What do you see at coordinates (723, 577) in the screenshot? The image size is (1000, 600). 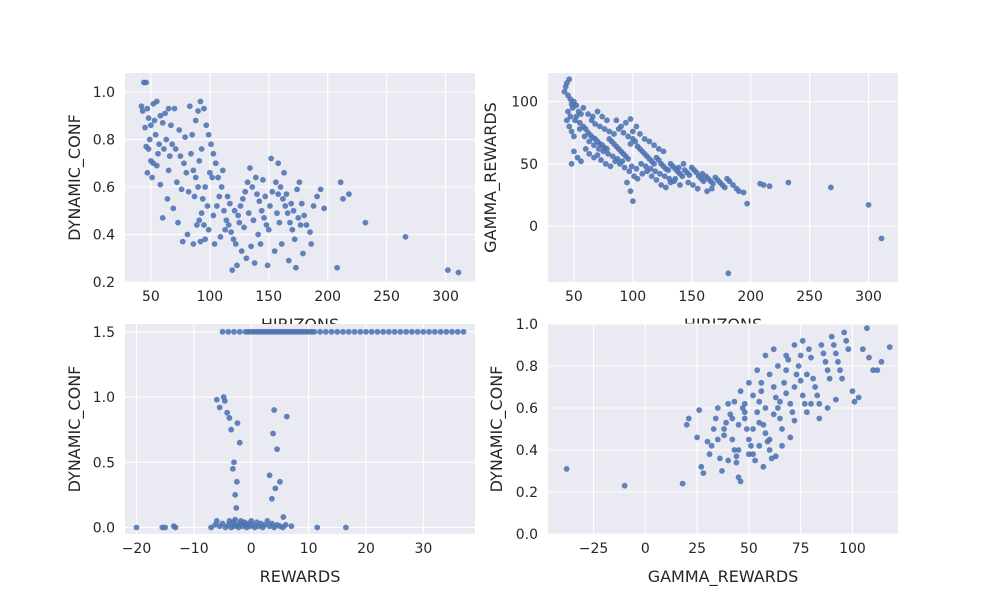 I see `x-axis-label: GAMMA_REWARDS` at bounding box center [723, 577].